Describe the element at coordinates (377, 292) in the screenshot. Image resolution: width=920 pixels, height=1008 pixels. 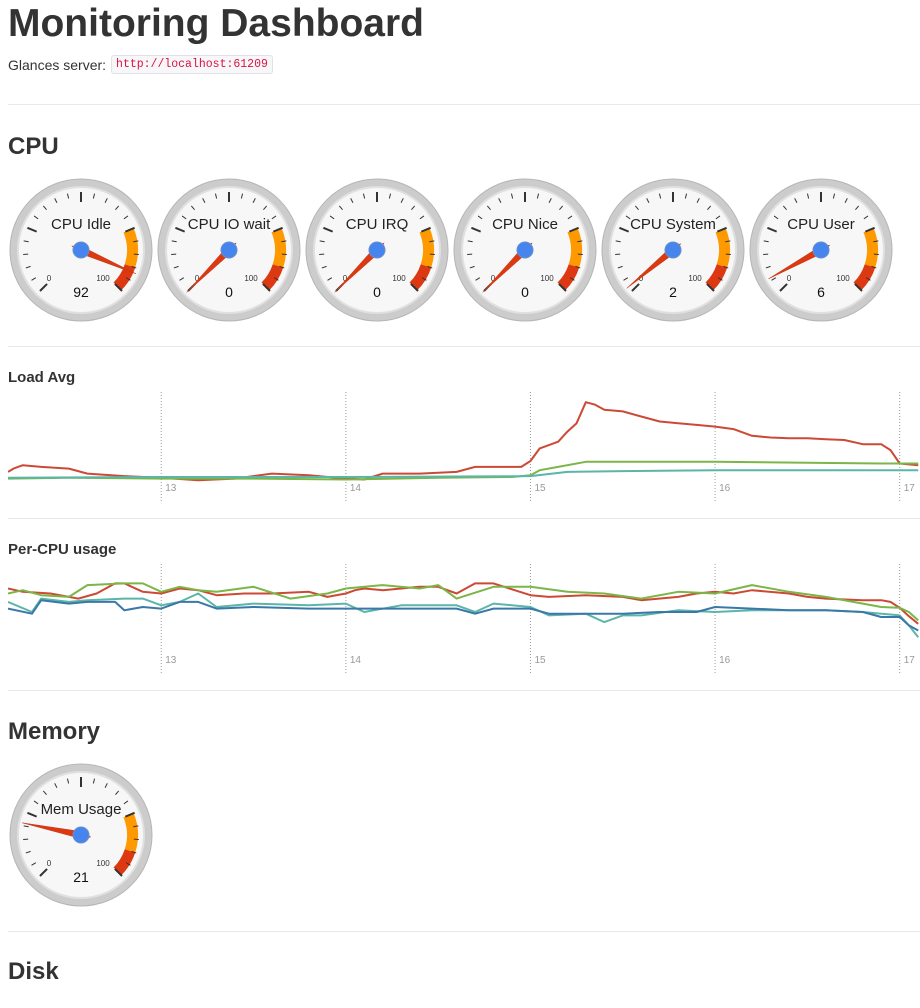
I see `gauge-value: 0` at that location.